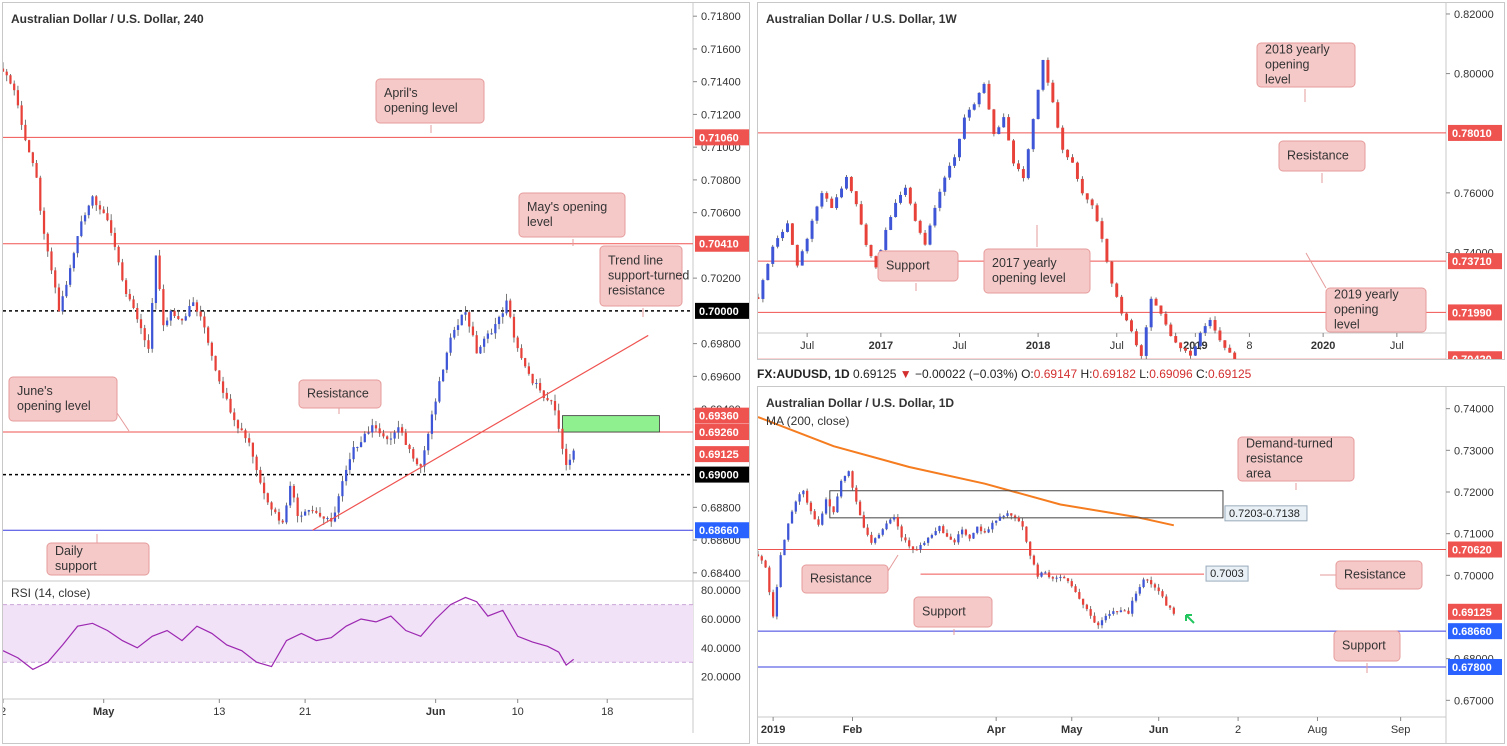 The width and height of the screenshot is (1507, 746). What do you see at coordinates (721, 591) in the screenshot?
I see `h4-rsi-tick-label: 80.0000` at bounding box center [721, 591].